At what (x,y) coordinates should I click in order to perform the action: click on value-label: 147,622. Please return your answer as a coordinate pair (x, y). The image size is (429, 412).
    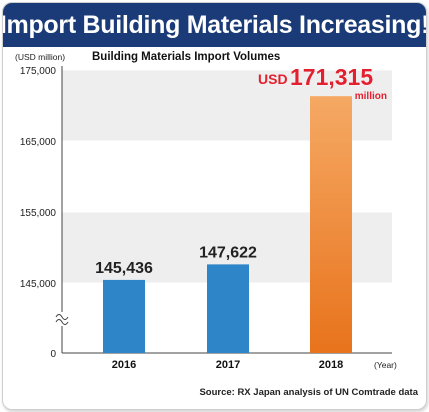
    Looking at the image, I should click on (228, 252).